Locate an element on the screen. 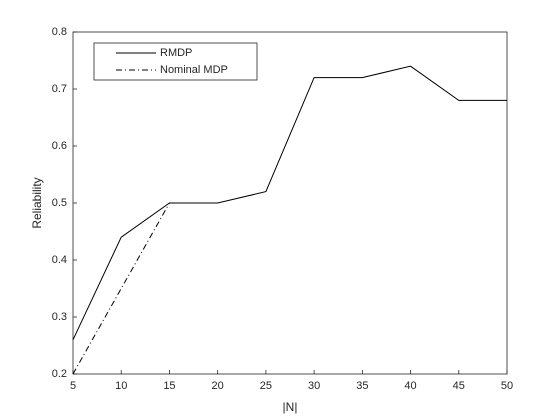 Image resolution: width=560 pixels, height=420 pixels. y-tick-label: 0.7 is located at coordinates (59, 89).